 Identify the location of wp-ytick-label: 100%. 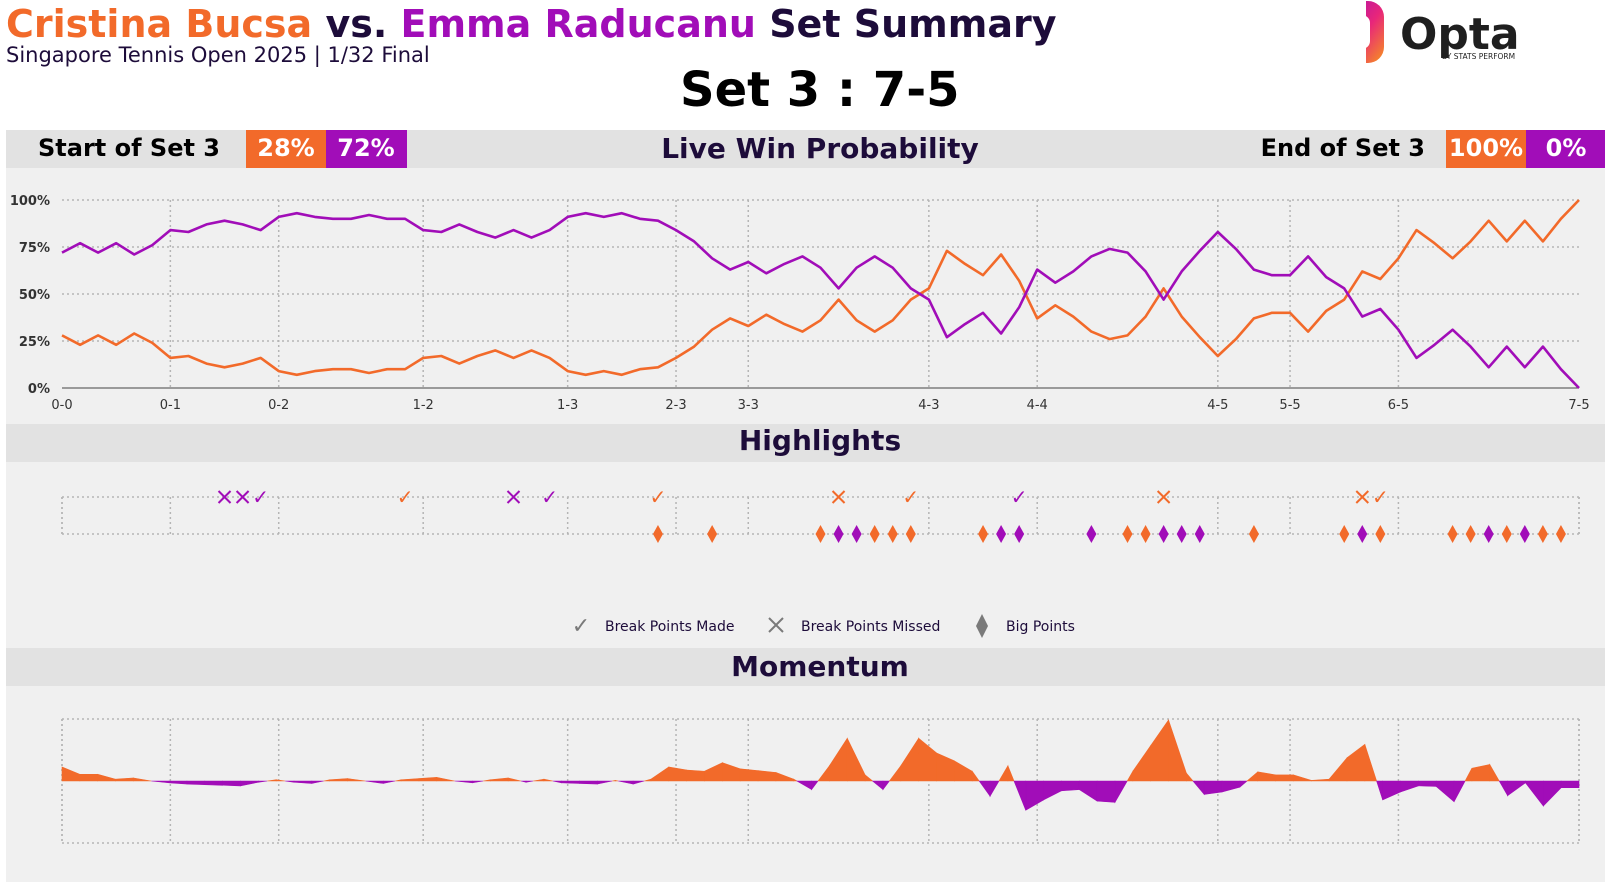
(30, 201).